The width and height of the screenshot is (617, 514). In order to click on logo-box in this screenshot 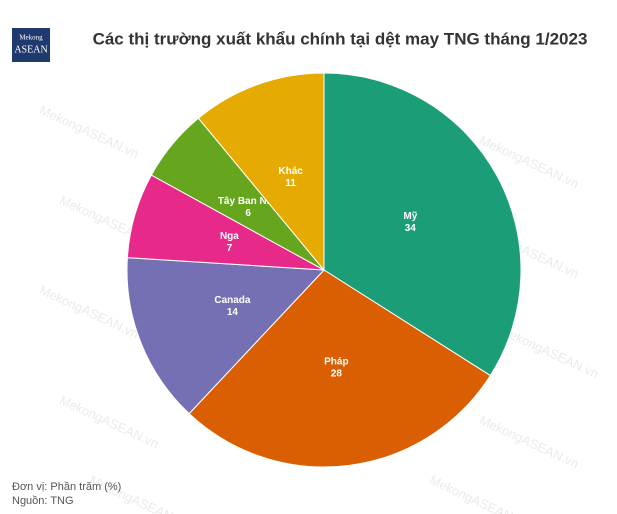, I will do `click(31, 45)`.